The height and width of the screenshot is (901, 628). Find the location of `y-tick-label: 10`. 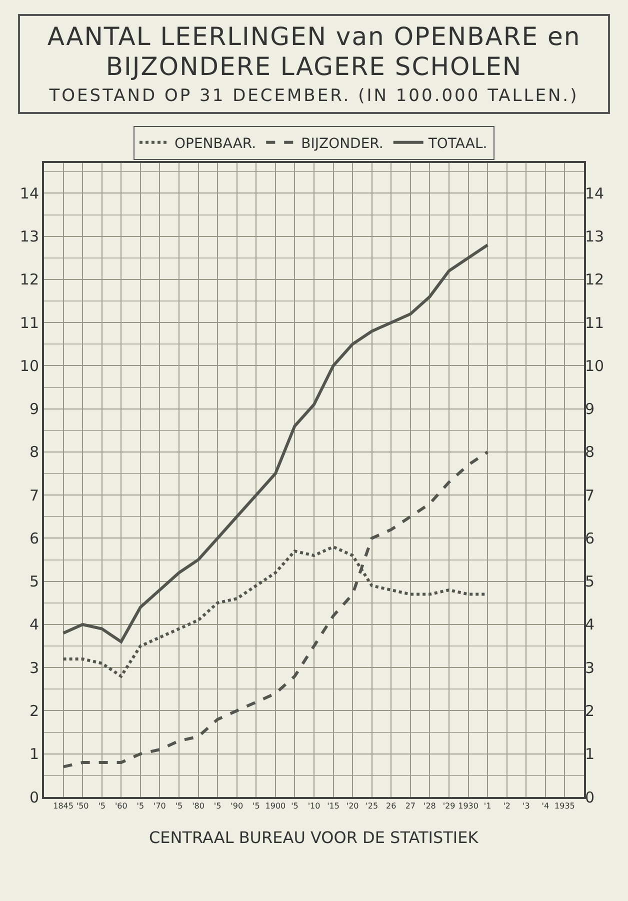

y-tick-label: 10 is located at coordinates (29, 365).